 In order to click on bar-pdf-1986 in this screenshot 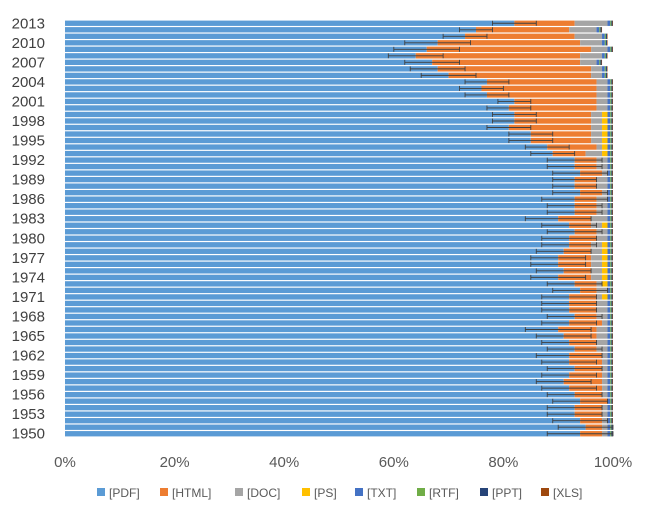, I will do `click(320, 199)`.